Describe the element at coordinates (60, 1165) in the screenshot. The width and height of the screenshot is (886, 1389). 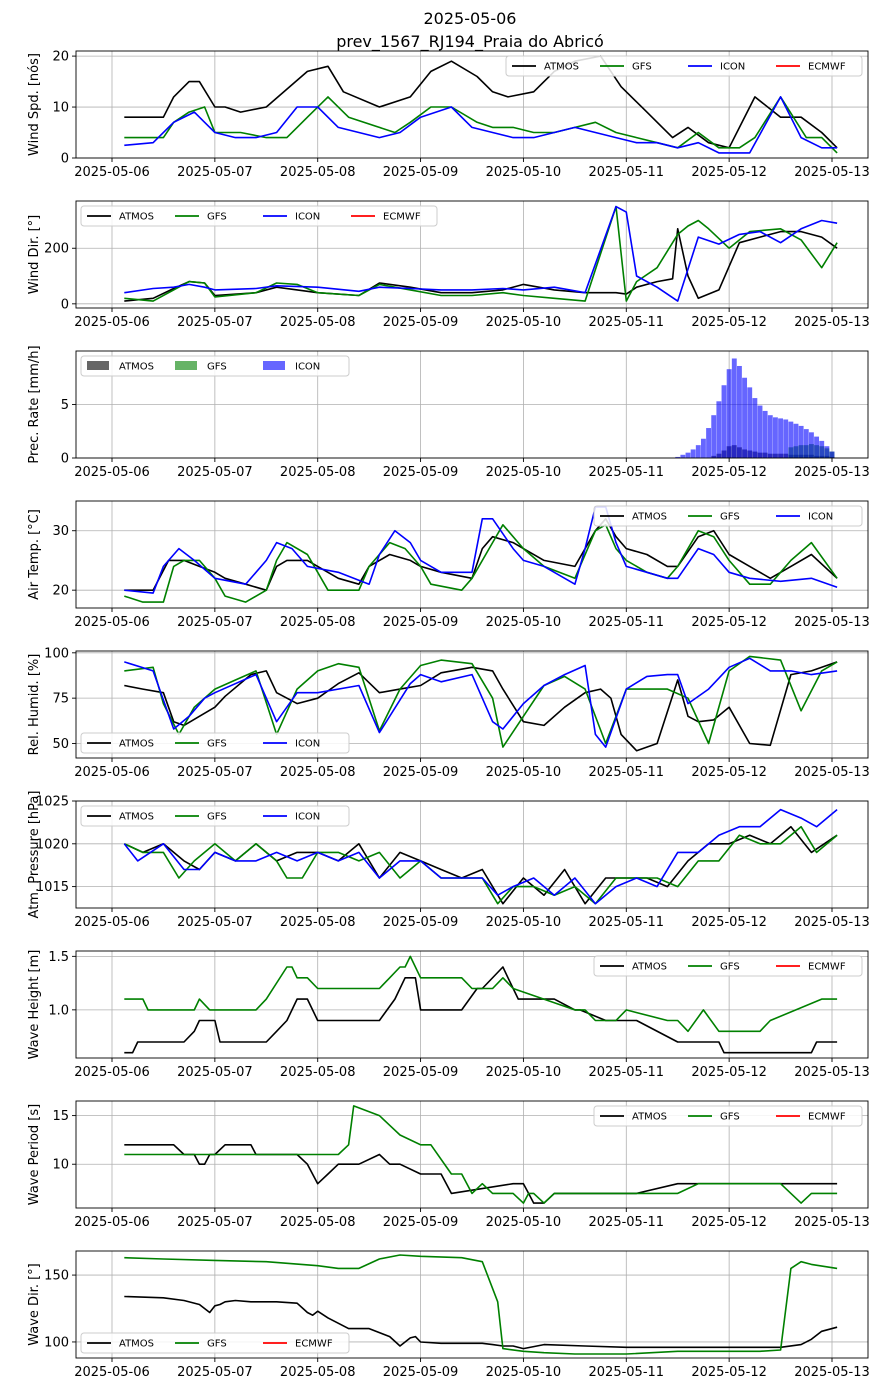
I see `y-tick-label: 10` at that location.